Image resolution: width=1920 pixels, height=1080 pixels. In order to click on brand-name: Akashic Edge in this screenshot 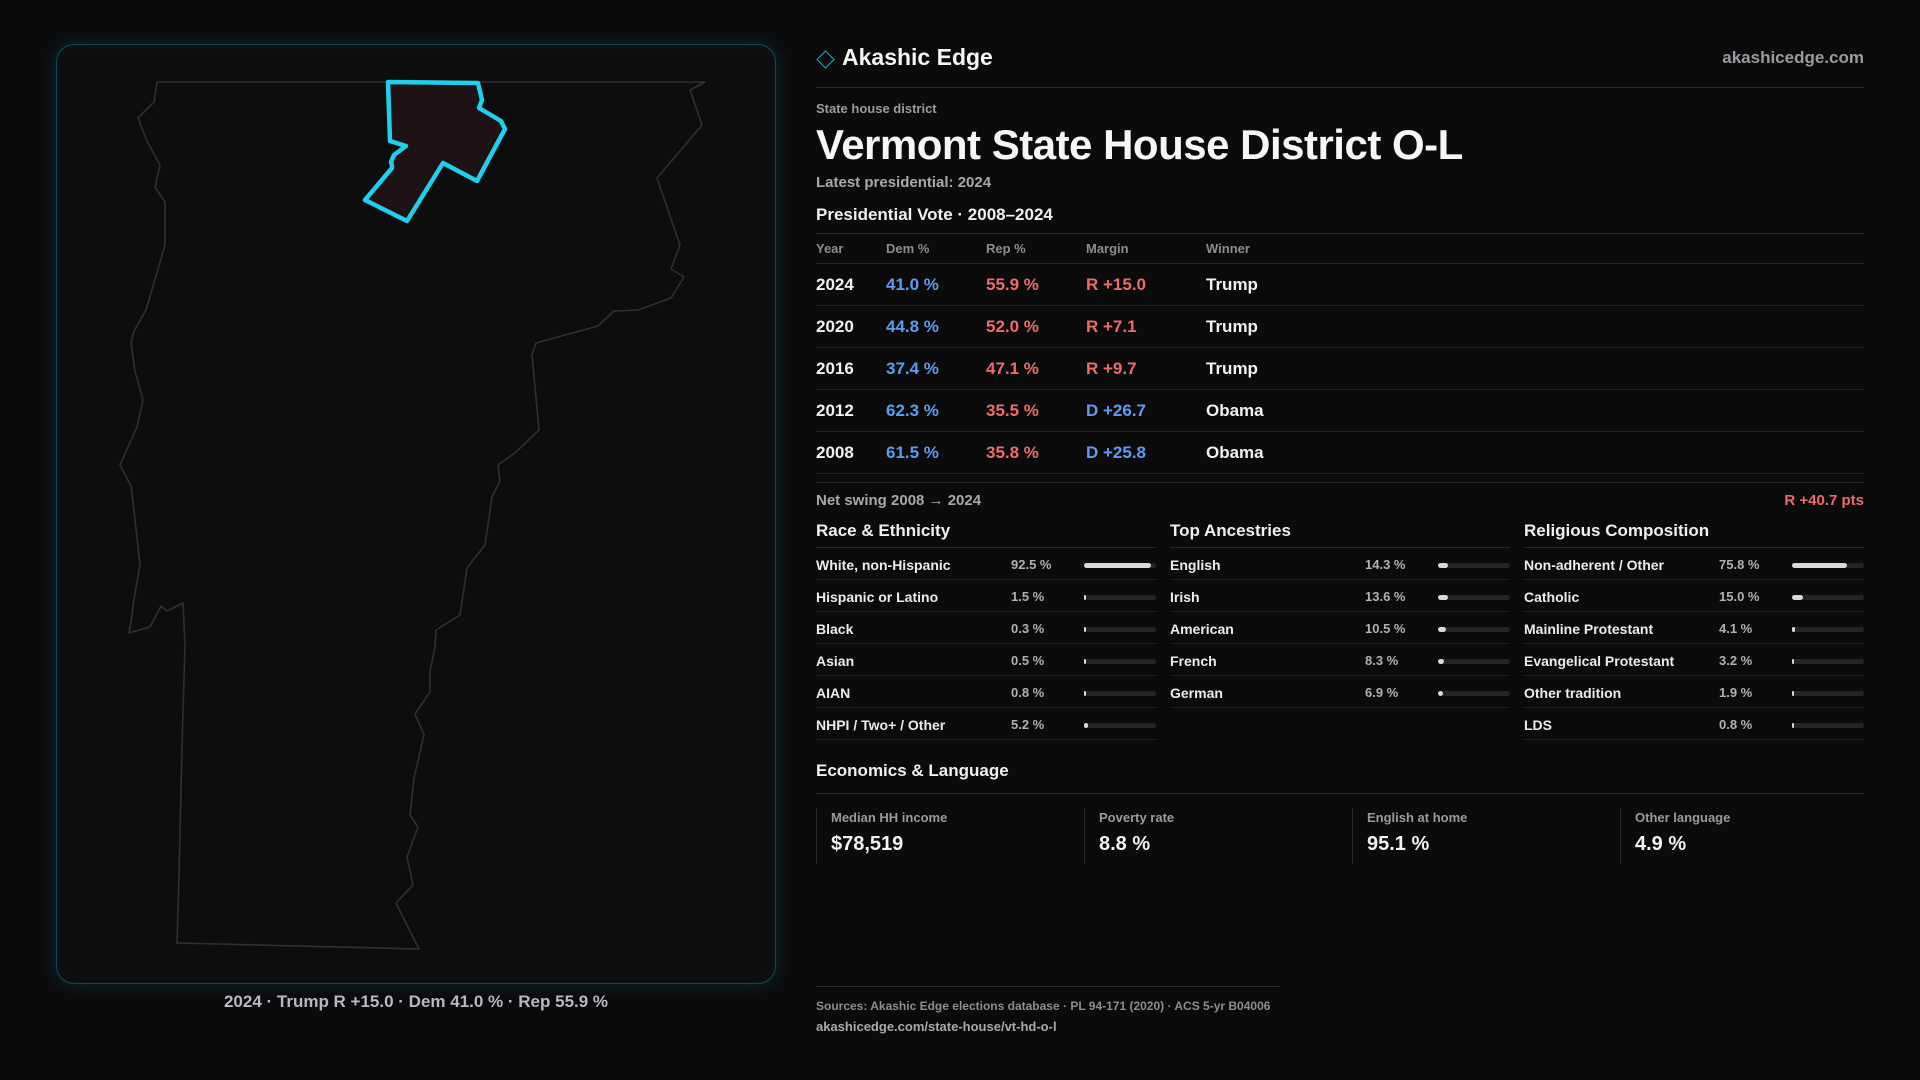, I will do `click(917, 57)`.